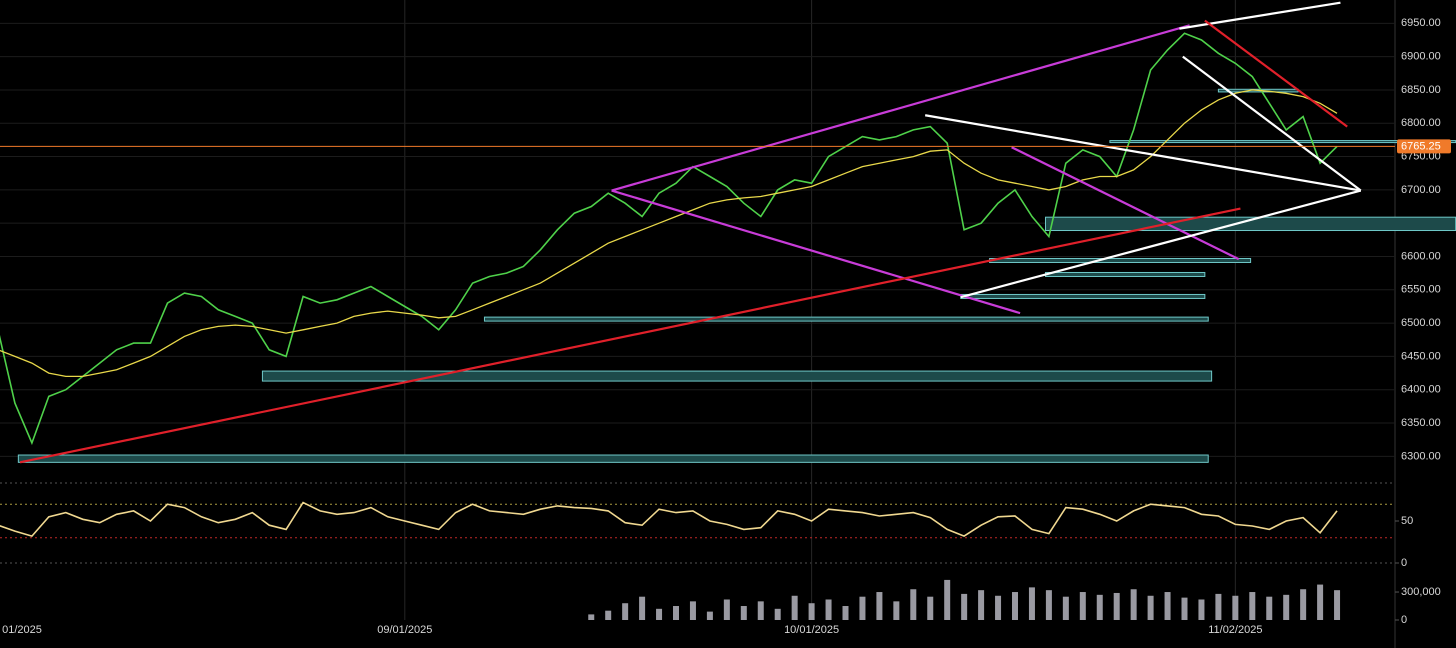 This screenshot has width=1456, height=648. Describe the element at coordinates (1421, 57) in the screenshot. I see `y-tick-label: 6900.00` at that location.